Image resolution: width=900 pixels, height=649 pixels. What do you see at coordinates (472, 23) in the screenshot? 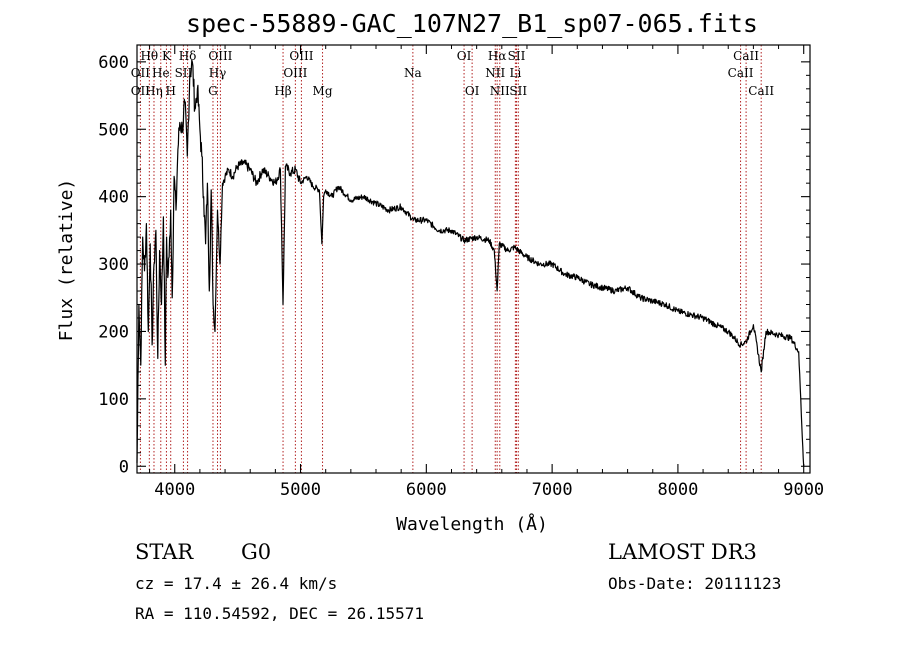
I see `chart-title: spec-55889-GAC_107N27_B1_sp07-065.fits` at bounding box center [472, 23].